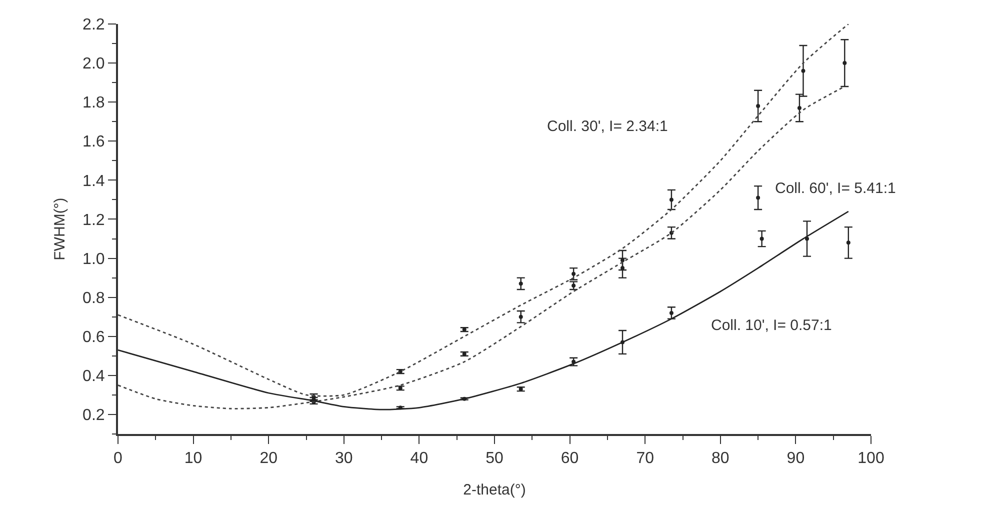  What do you see at coordinates (835, 188) in the screenshot?
I see `annotation: Coll. 60', I= 5.41:1` at bounding box center [835, 188].